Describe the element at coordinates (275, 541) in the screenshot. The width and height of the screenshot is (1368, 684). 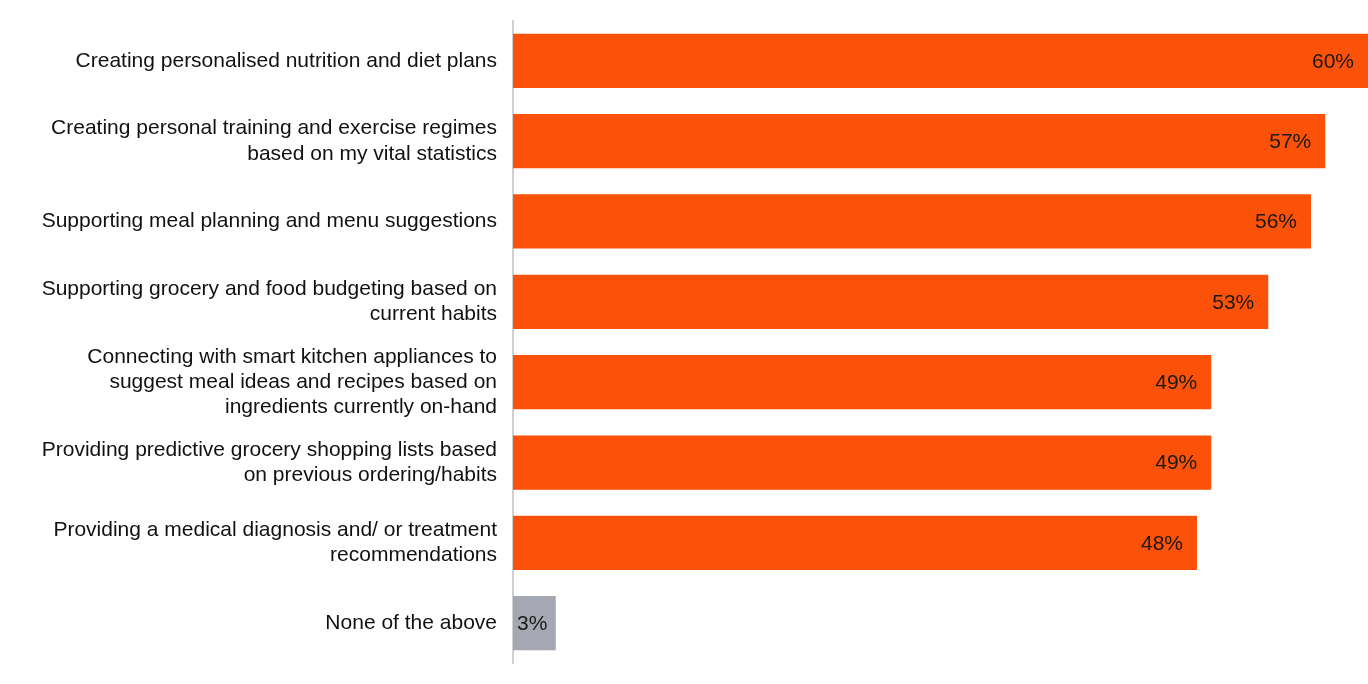
I see `y-tick-label: Providing a medical diagnosis and/ or treatment recommendations` at that location.